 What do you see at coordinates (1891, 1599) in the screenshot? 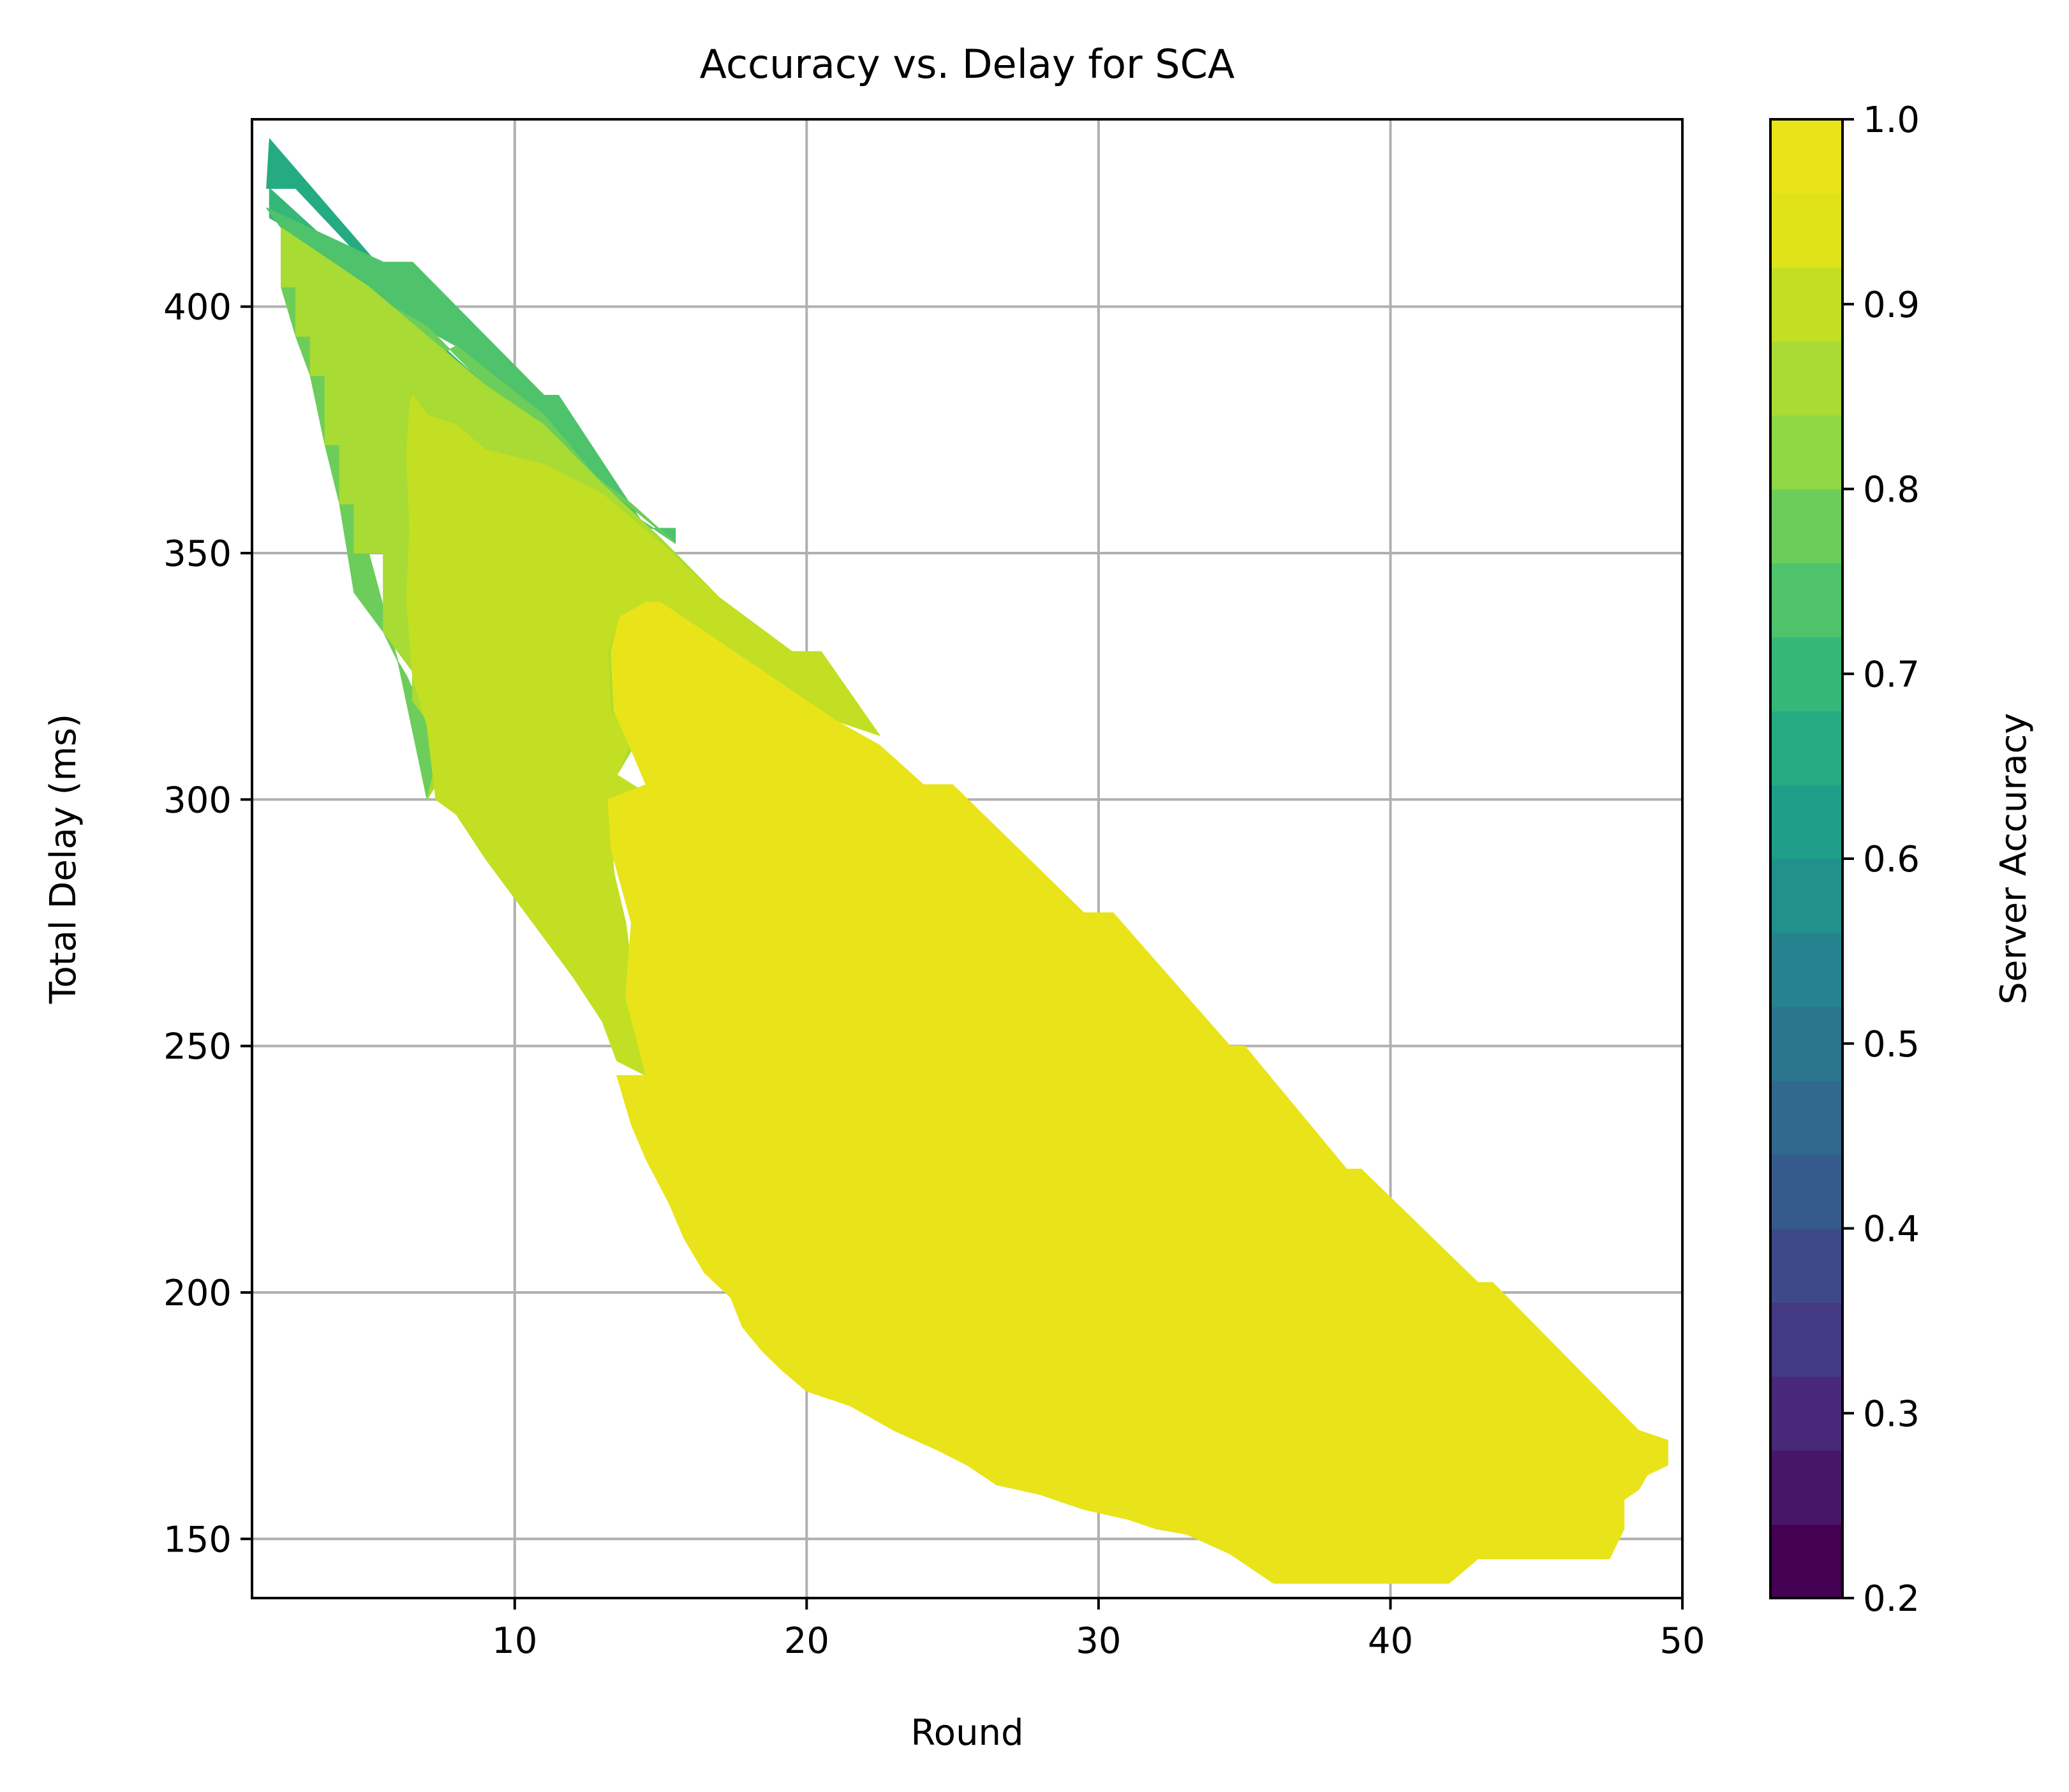
I see `colorbar-tick-label: 0.2` at bounding box center [1891, 1599].